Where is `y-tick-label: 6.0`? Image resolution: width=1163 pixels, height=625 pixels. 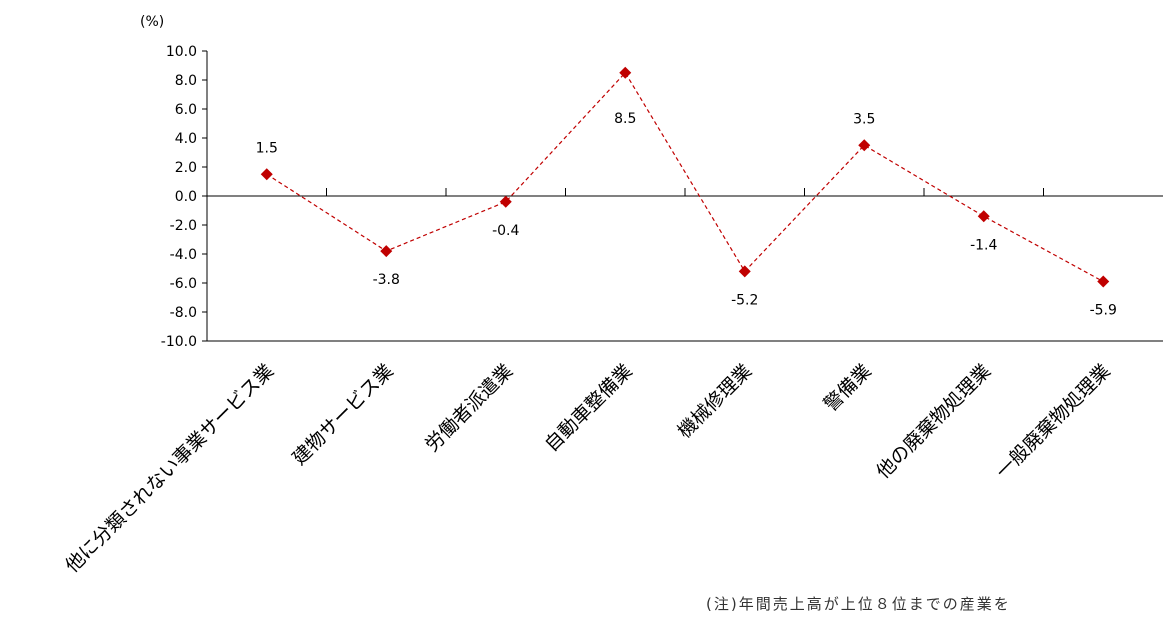 y-tick-label: 6.0 is located at coordinates (186, 110).